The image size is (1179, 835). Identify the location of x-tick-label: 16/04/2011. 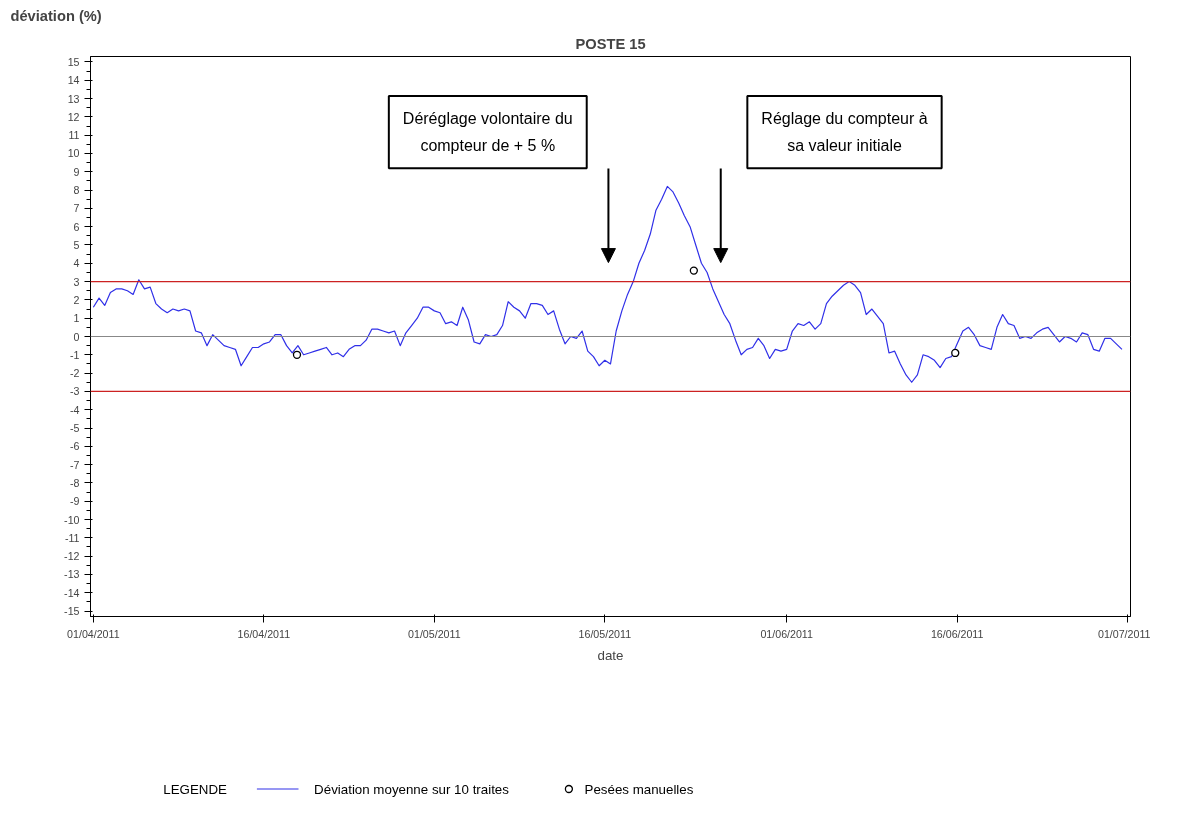
(264, 633).